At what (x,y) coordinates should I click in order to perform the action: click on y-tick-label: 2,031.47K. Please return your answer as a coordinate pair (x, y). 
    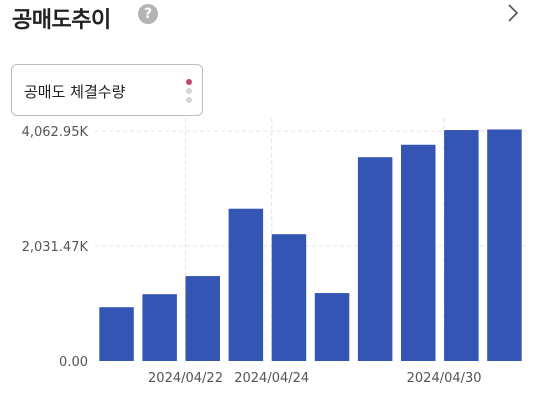
    Looking at the image, I should click on (55, 247).